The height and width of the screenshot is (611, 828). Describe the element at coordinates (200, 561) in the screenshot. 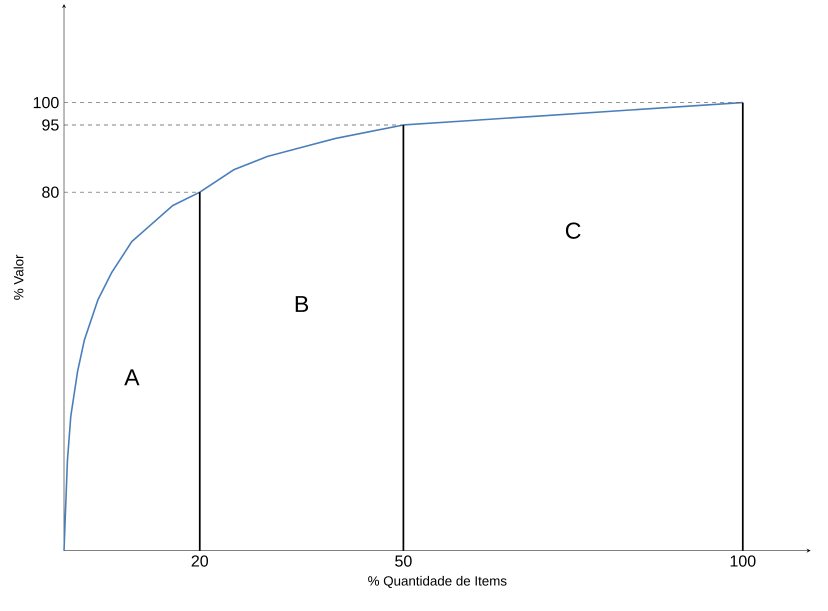

I see `x-tick-label: 20` at that location.